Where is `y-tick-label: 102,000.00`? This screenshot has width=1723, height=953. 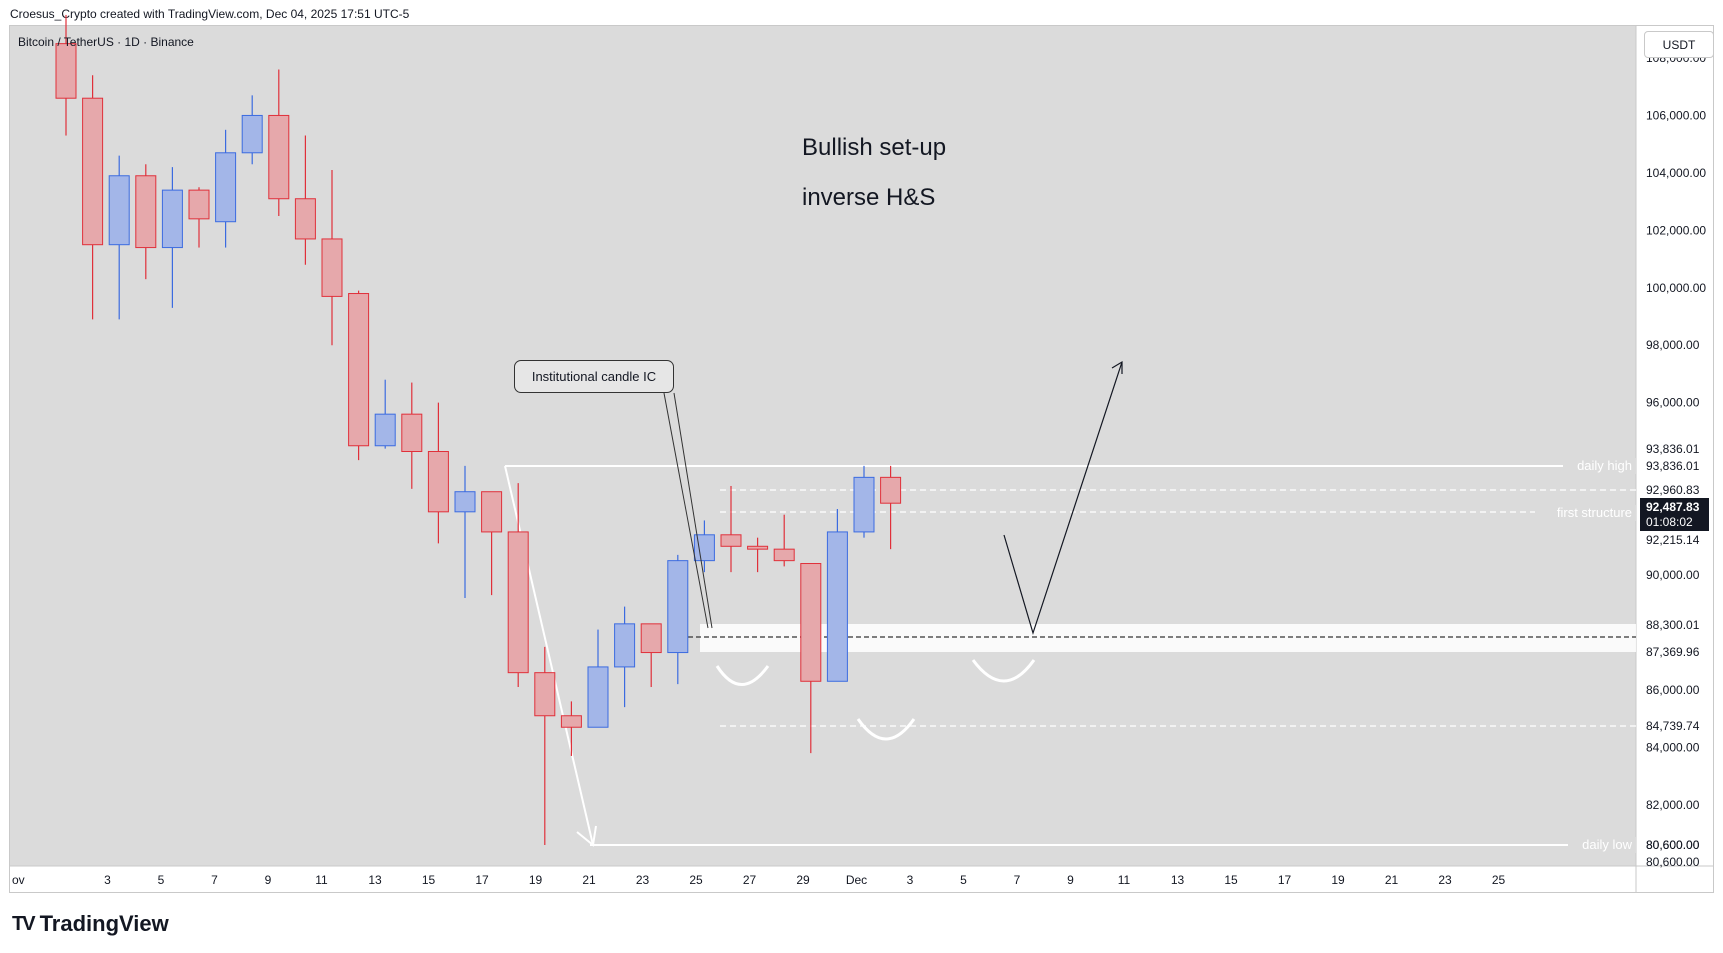 y-tick-label: 102,000.00 is located at coordinates (1676, 230).